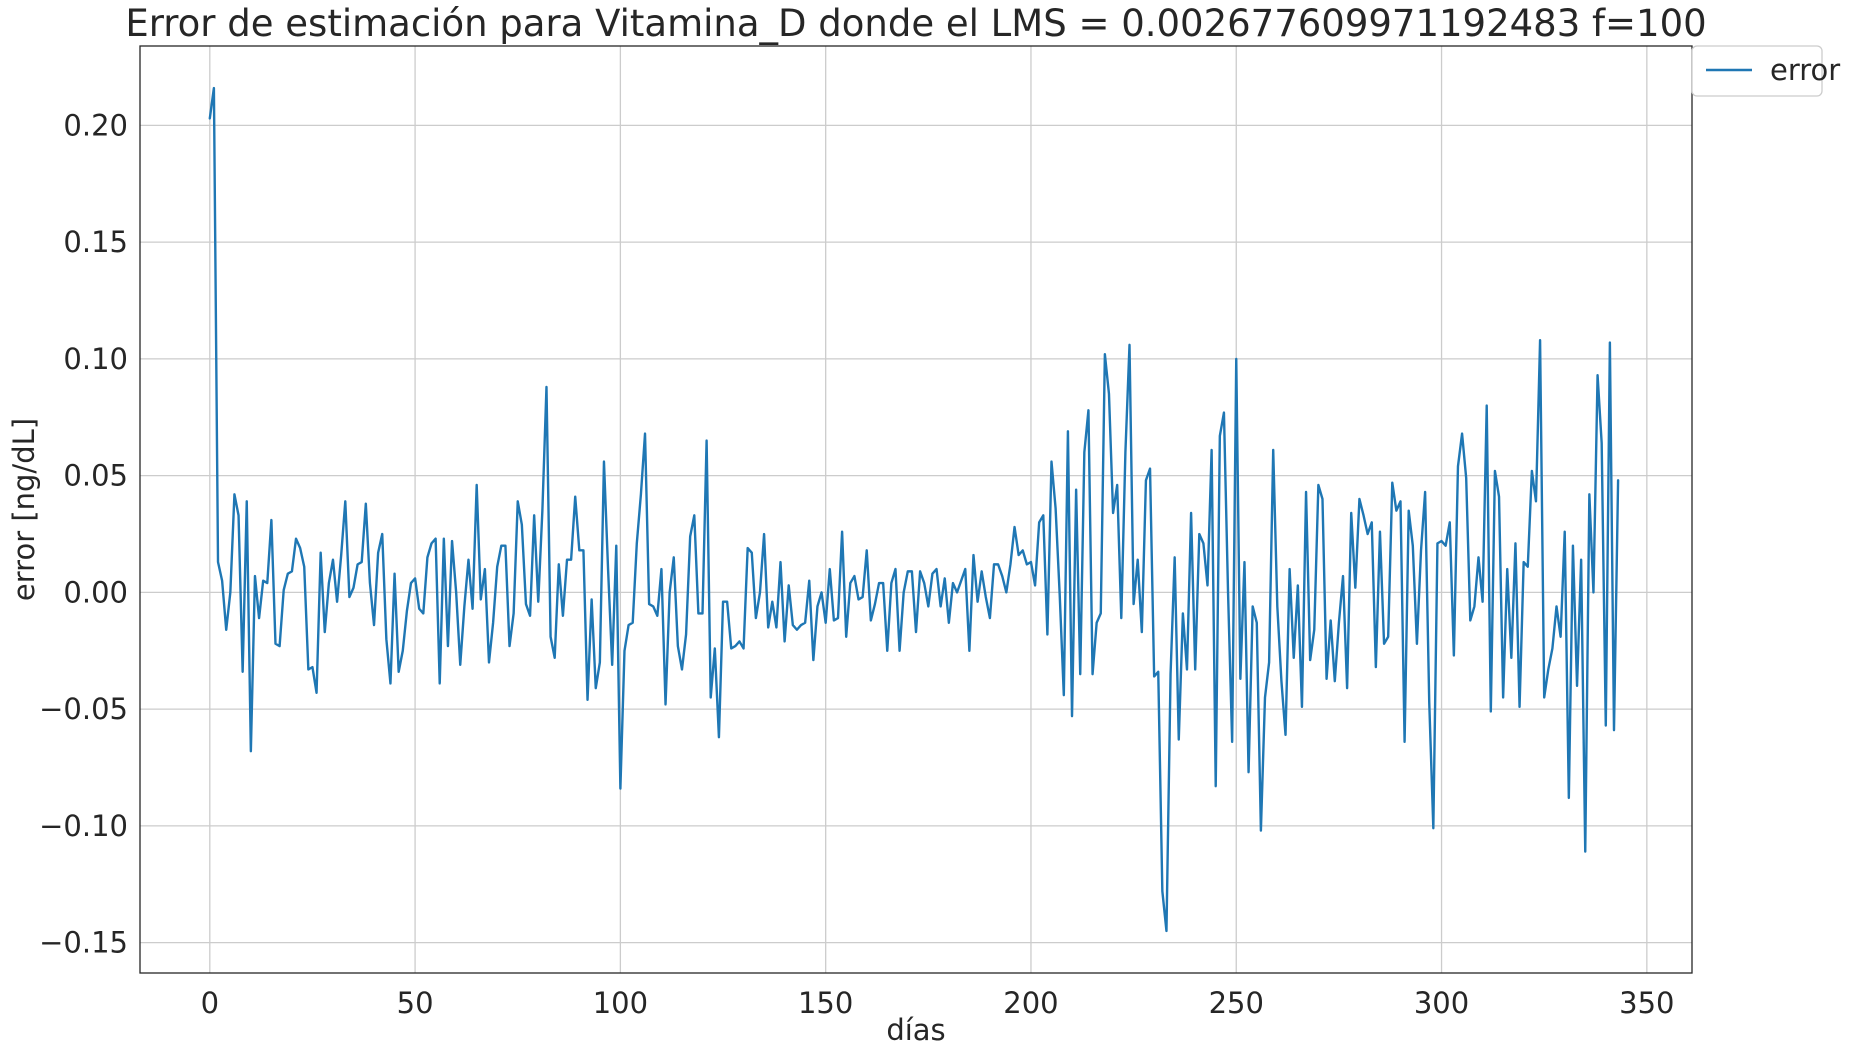  I want to click on x-tick-label-4: 200, so click(1030, 1003).